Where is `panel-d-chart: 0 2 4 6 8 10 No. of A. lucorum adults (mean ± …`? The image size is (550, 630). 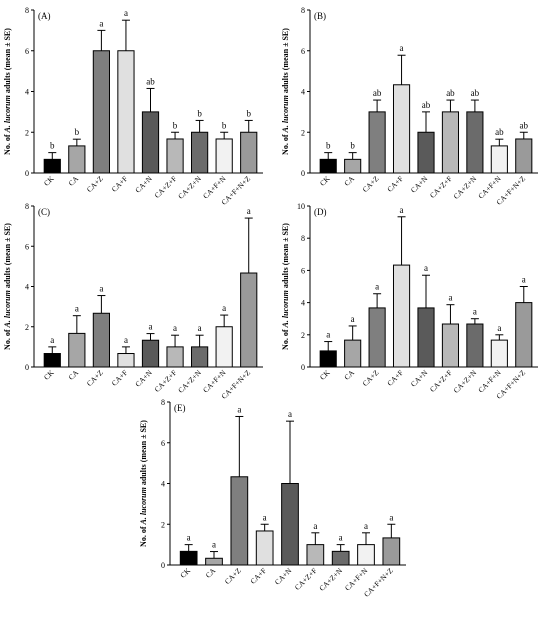 panel-d-chart: 0 2 4 6 8 10 No. of A. lucorum adults (mean ± … is located at coordinates (409, 301).